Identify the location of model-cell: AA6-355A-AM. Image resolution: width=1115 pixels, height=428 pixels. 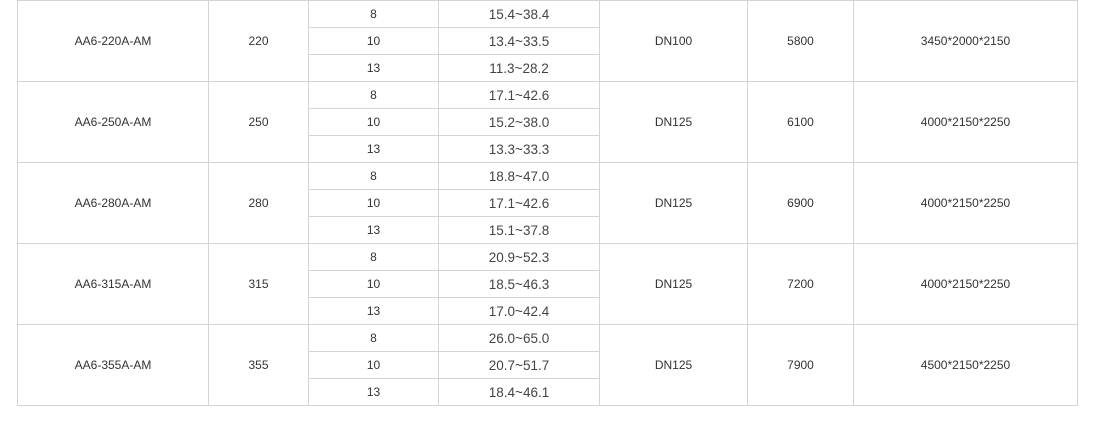
(113, 365).